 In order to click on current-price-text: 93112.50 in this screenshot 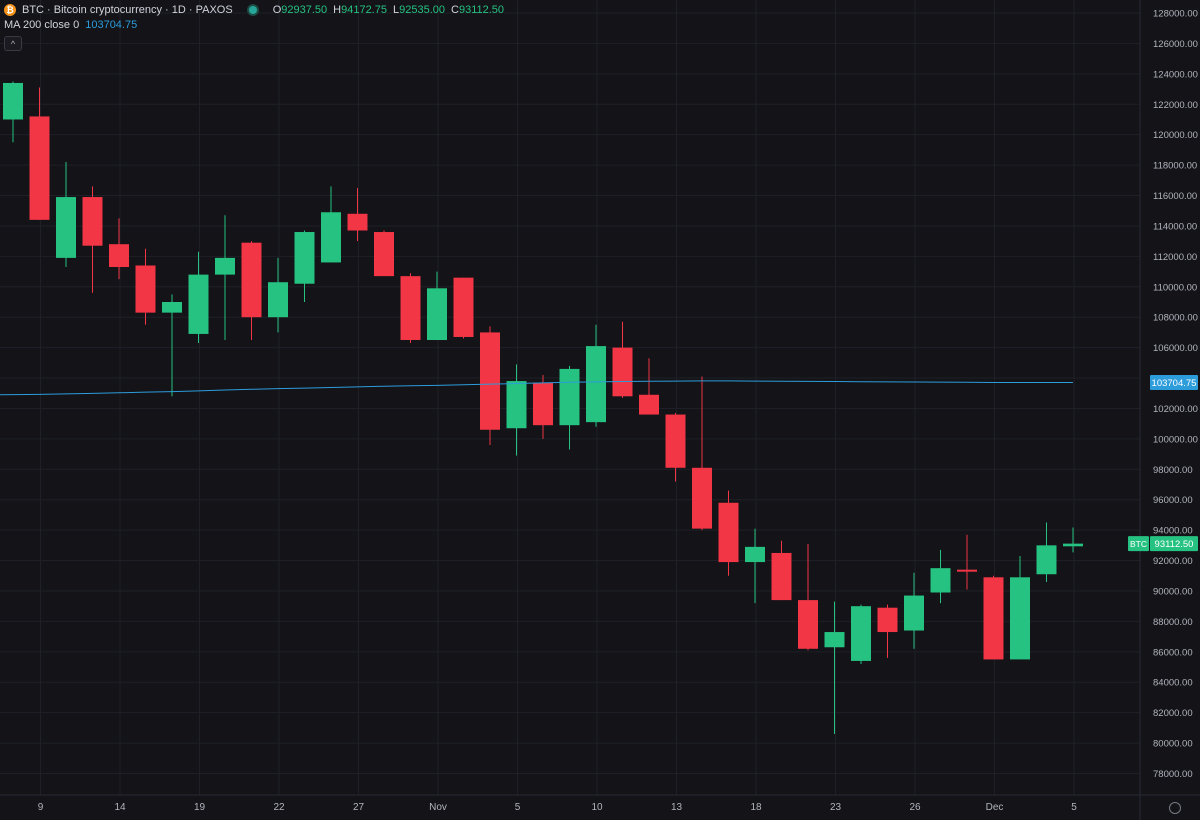, I will do `click(1174, 544)`.